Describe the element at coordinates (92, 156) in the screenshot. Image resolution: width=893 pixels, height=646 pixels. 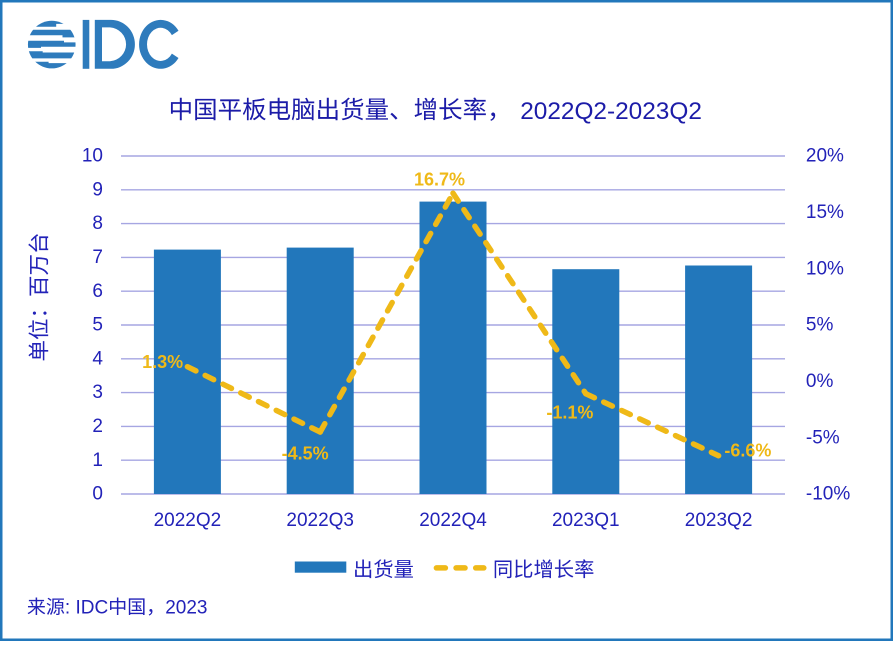
I see `svg-text: 10` at that location.